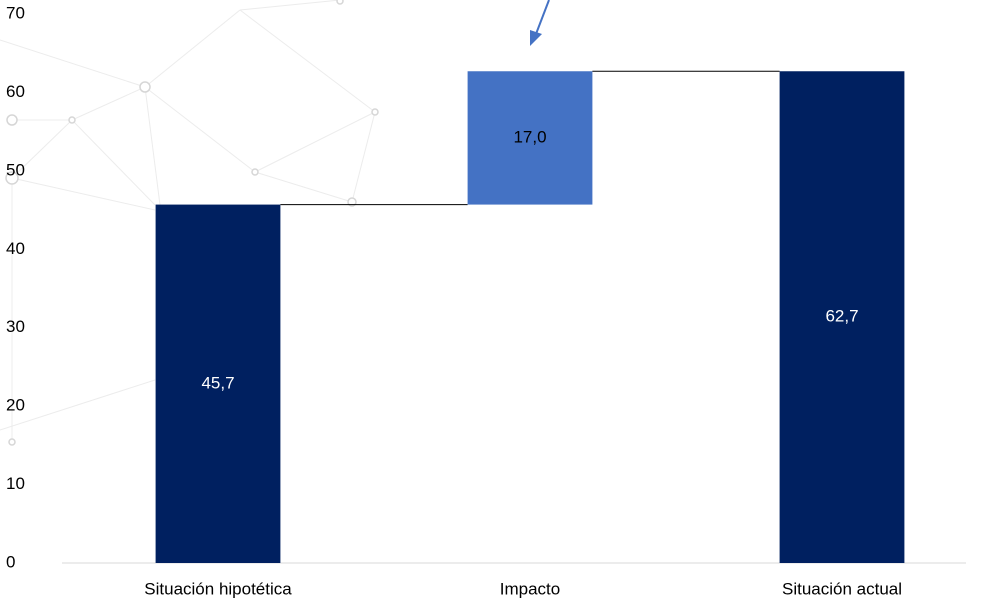 The image size is (986, 606). Describe the element at coordinates (15, 12) in the screenshot. I see `y-tick-label: 70` at that location.